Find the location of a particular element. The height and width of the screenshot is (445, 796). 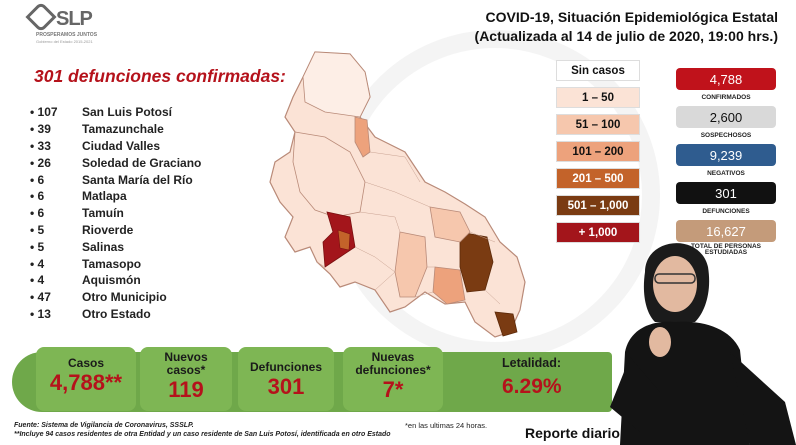

stat-value: 4,788 is located at coordinates (726, 79).